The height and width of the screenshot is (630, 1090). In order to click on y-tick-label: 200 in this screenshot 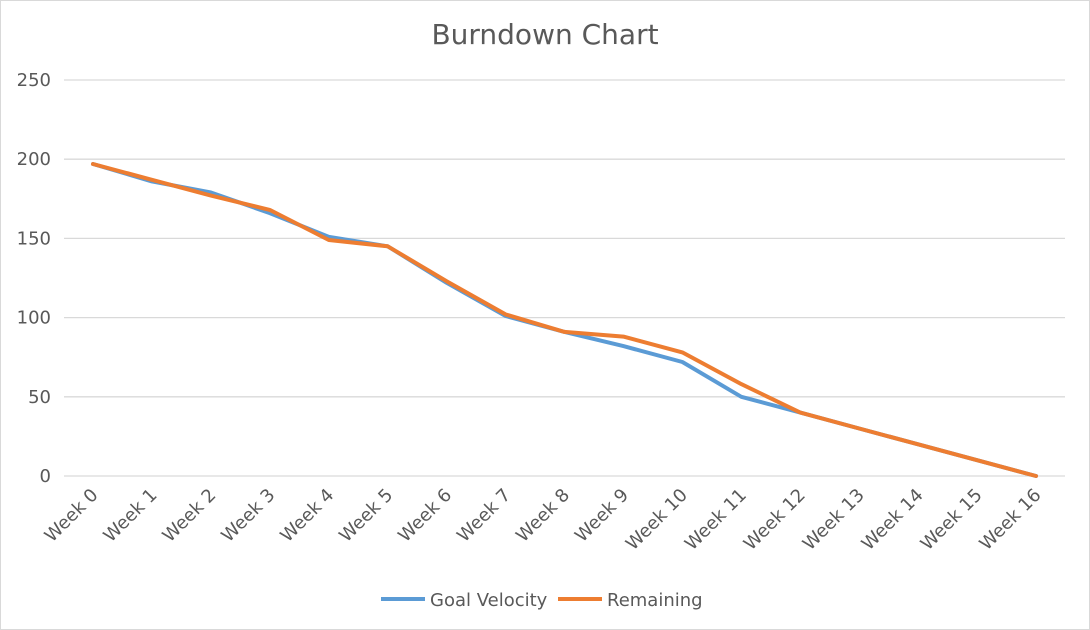, I will do `click(34, 159)`.